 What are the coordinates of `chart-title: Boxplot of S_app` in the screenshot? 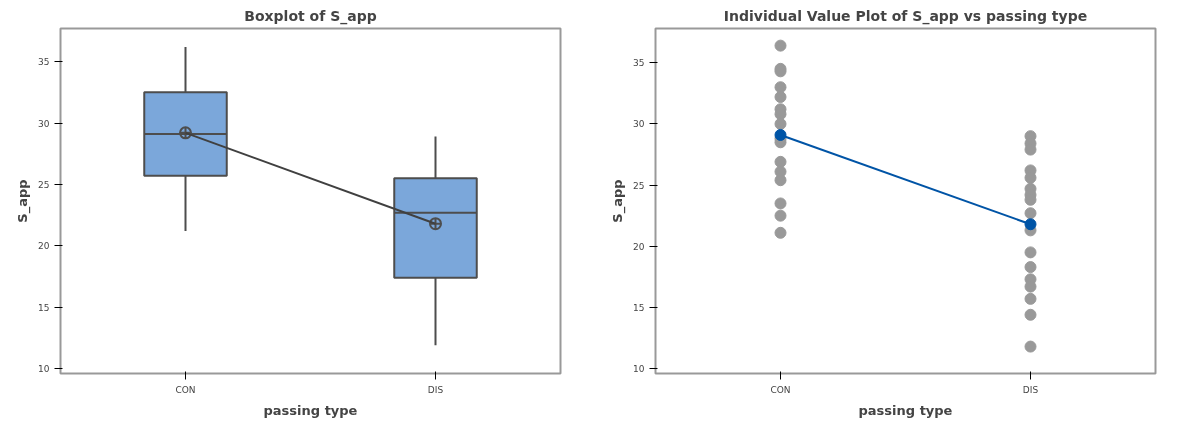 It's located at (310, 16).